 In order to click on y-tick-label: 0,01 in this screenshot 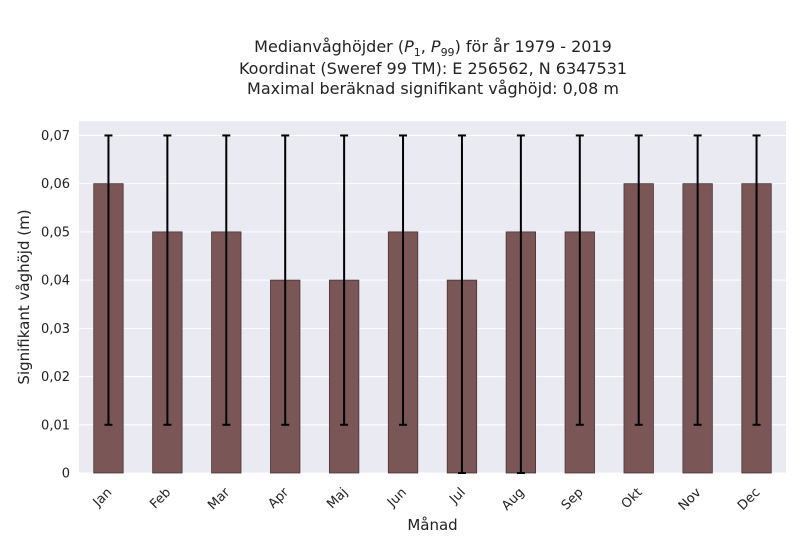, I will do `click(55, 425)`.